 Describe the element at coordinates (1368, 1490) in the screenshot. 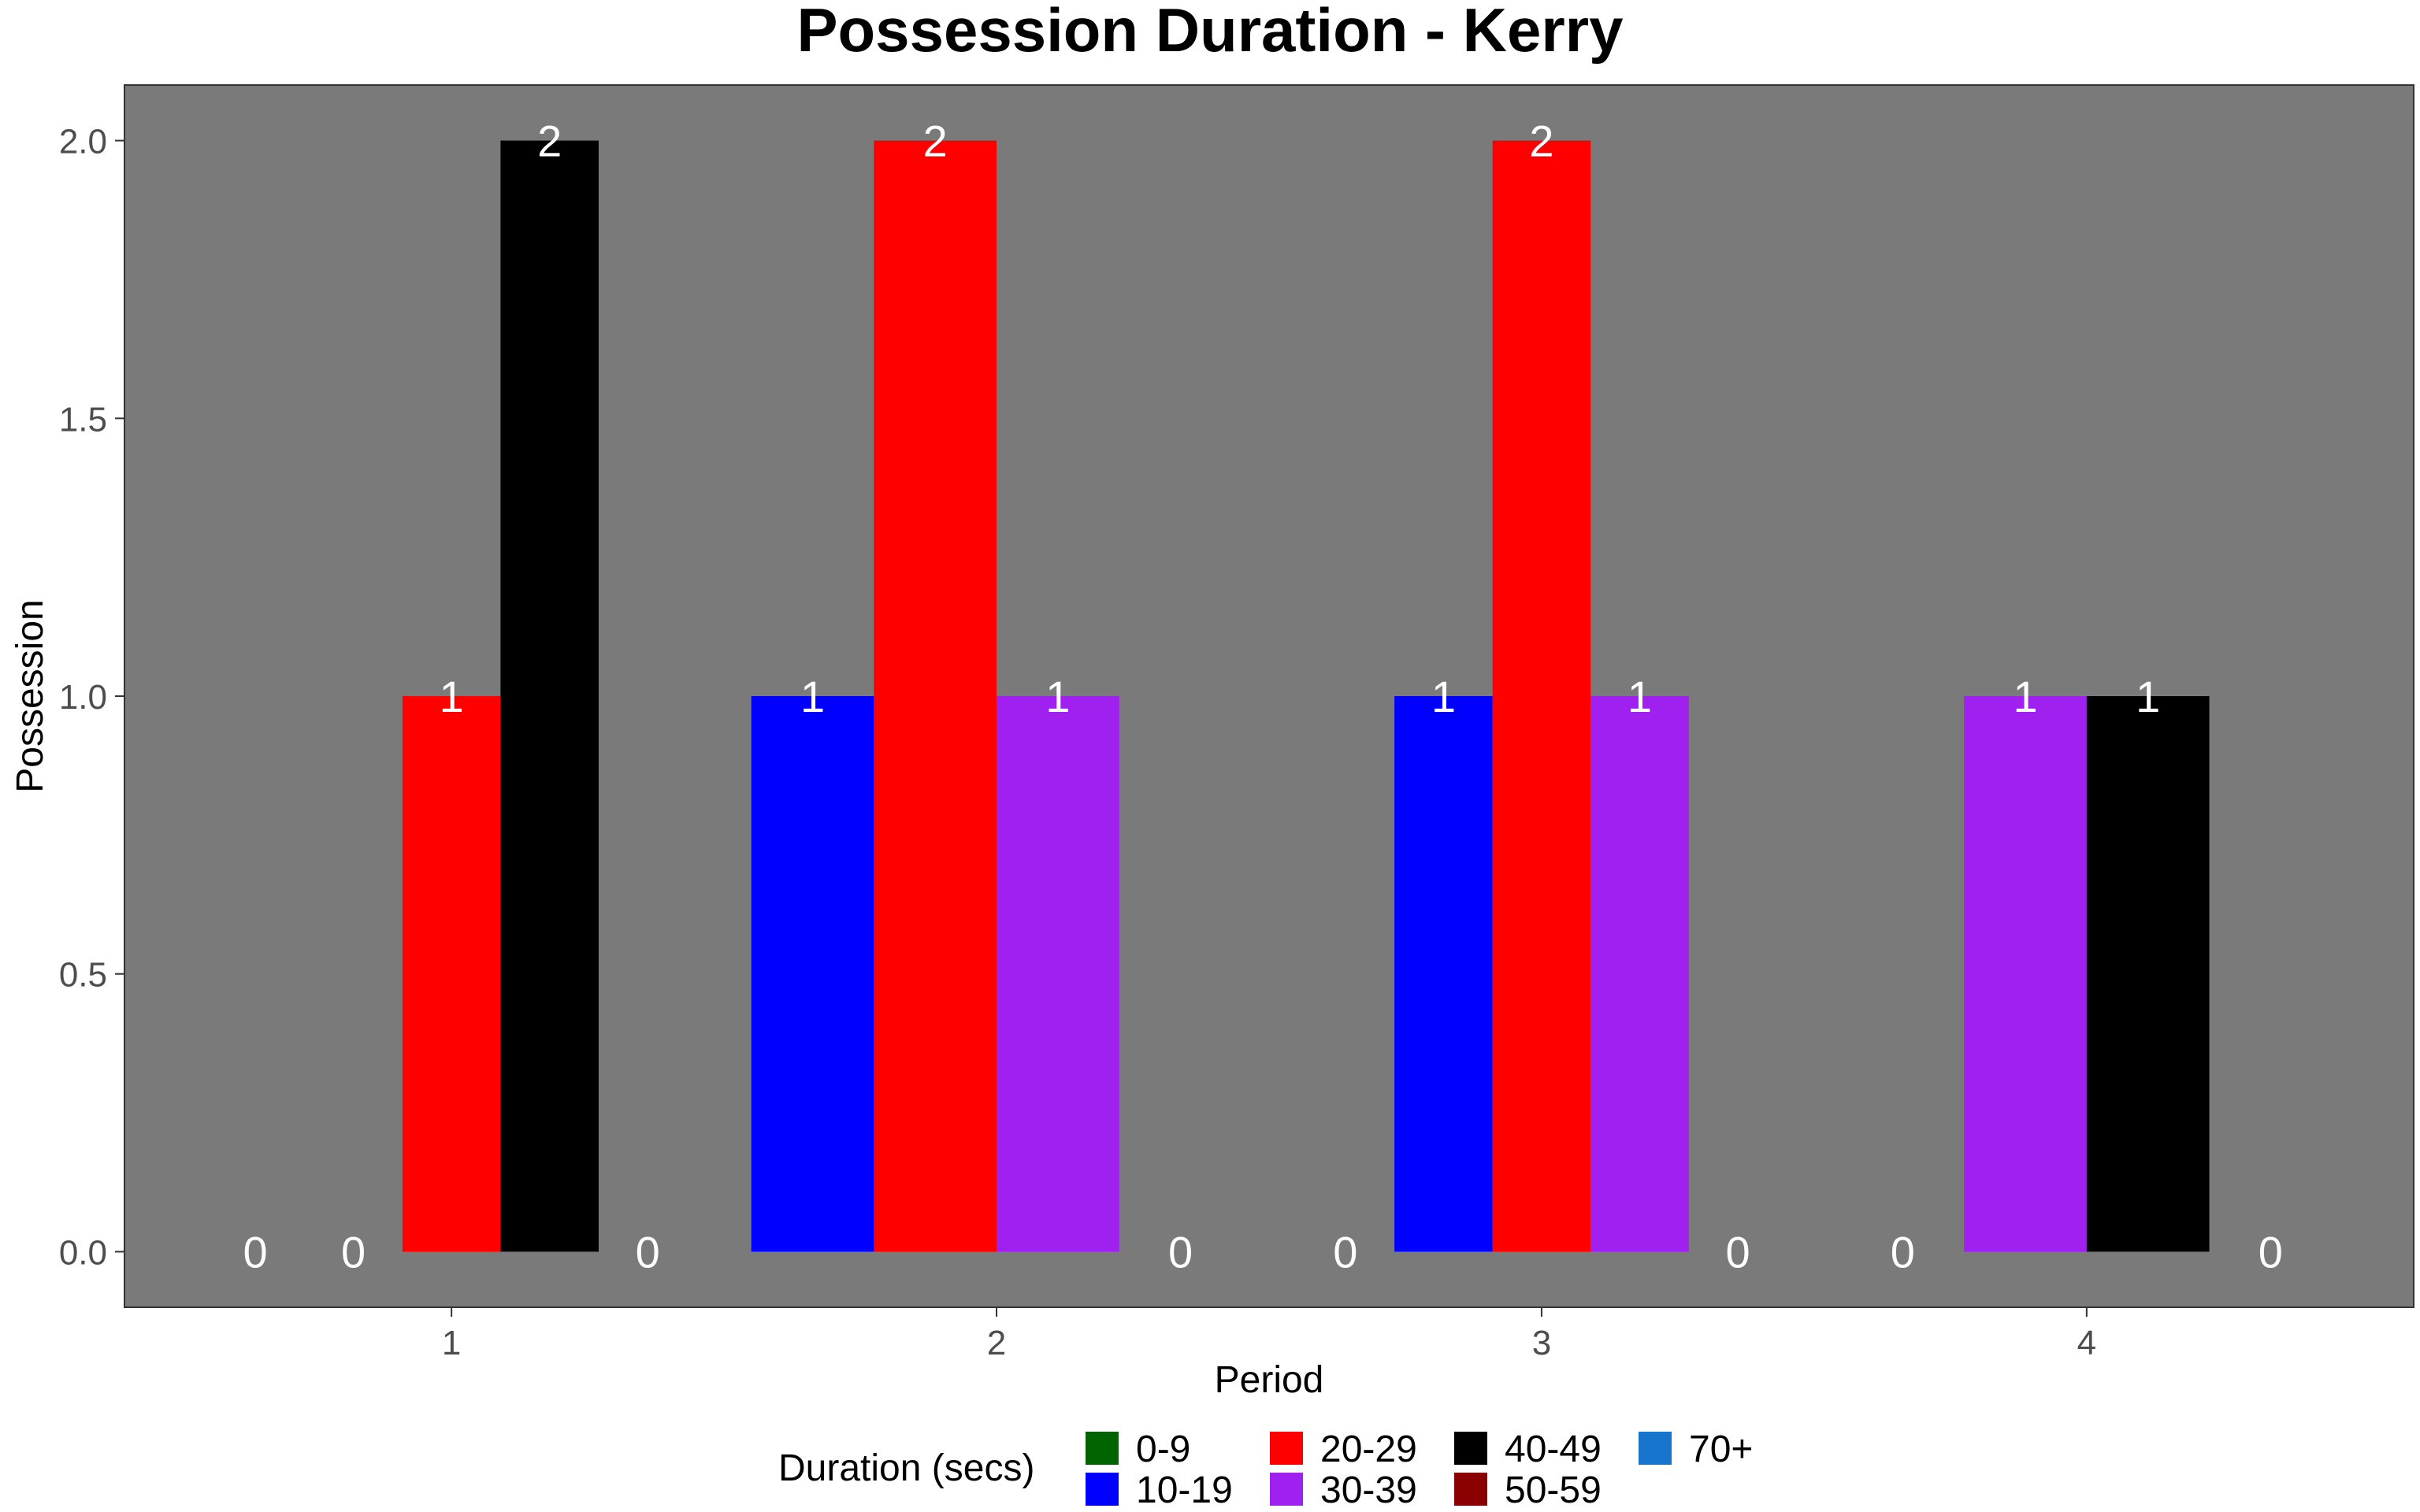

I see `legend-label: 30-39` at that location.